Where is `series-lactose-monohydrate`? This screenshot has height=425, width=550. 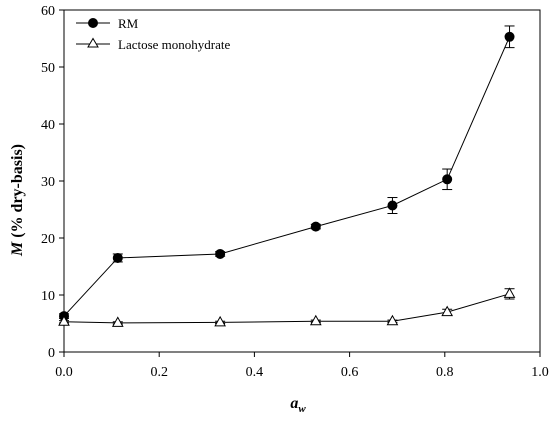 series-lactose-monohydrate is located at coordinates (287, 307).